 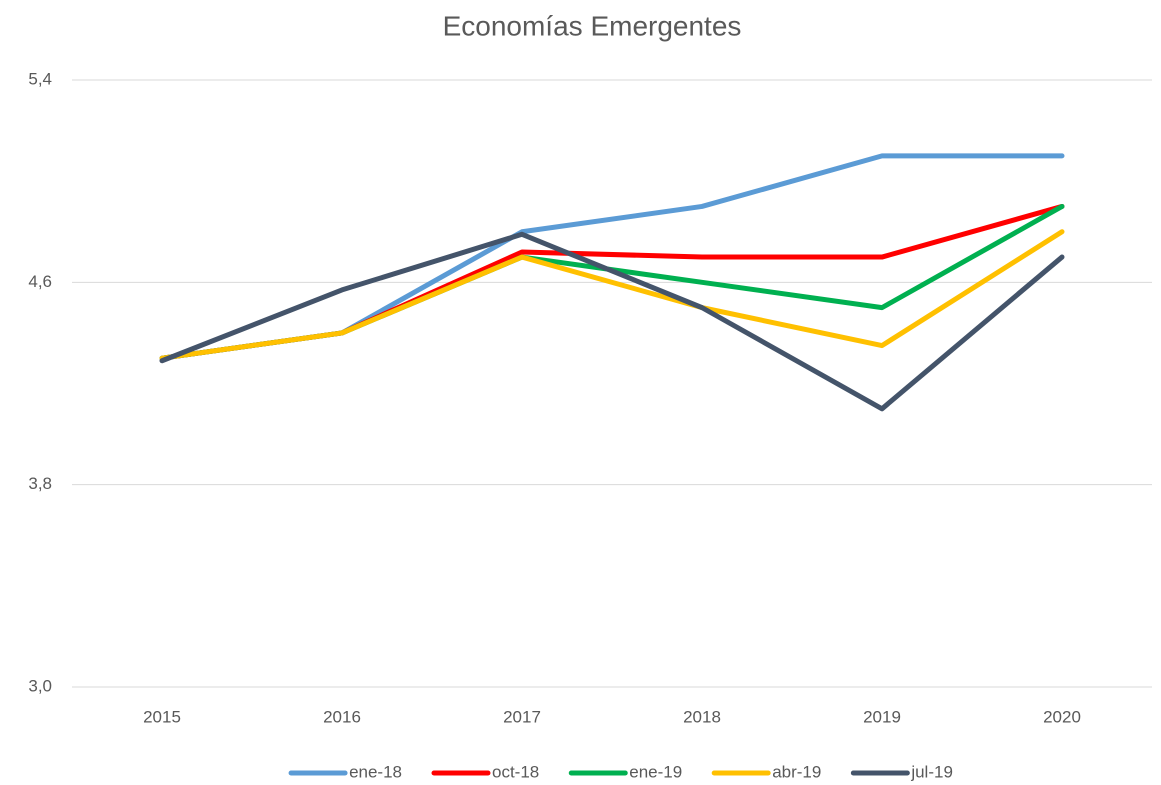 I want to click on x-tick-label: 2019, so click(x=882, y=716).